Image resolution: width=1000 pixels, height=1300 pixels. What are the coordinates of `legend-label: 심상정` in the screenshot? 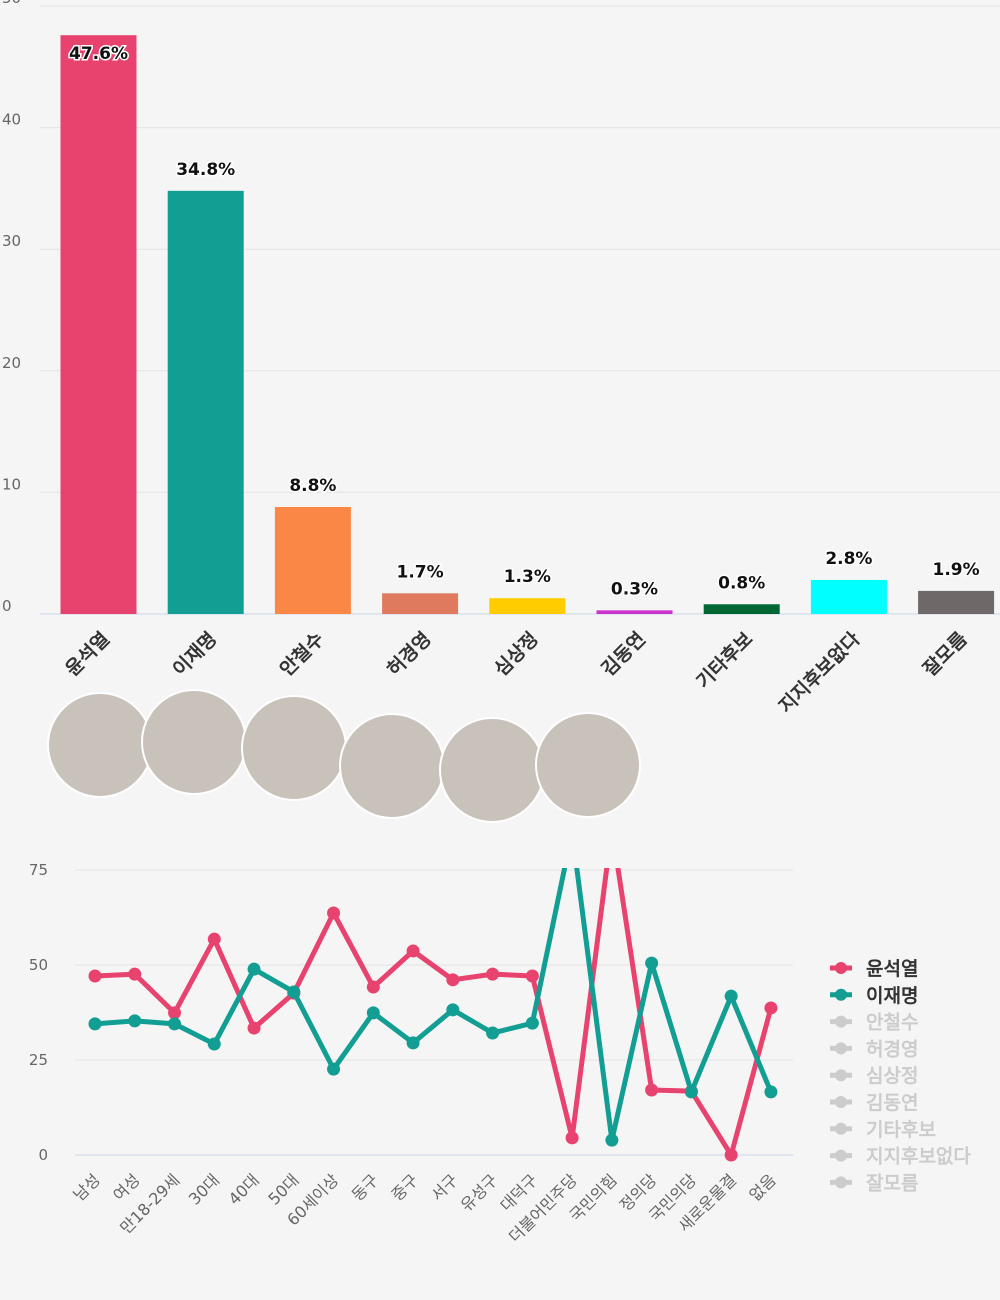 It's located at (892, 1076).